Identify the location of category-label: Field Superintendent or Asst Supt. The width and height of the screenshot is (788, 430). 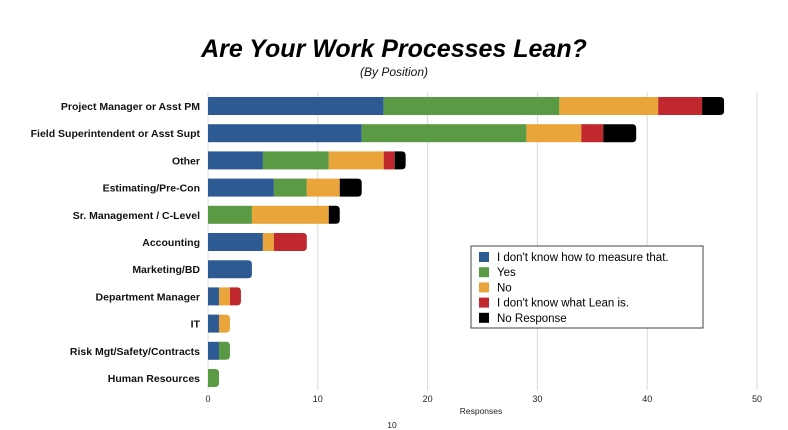
(116, 134).